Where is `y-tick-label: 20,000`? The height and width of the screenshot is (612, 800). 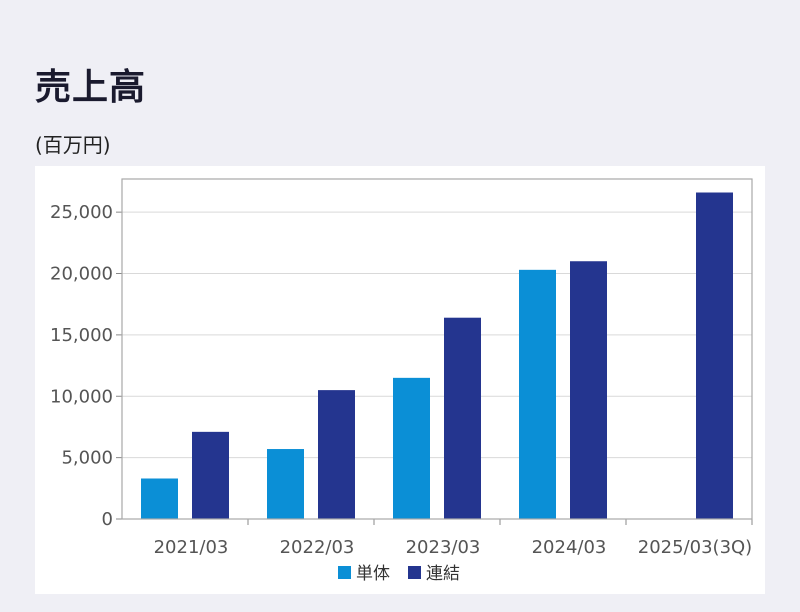 y-tick-label: 20,000 is located at coordinates (81, 274).